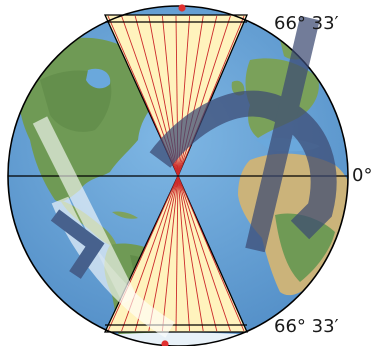 Image resolution: width=372 pixels, height=351 pixels. I want to click on north-latitude-label: 66° 33′, so click(306, 23).